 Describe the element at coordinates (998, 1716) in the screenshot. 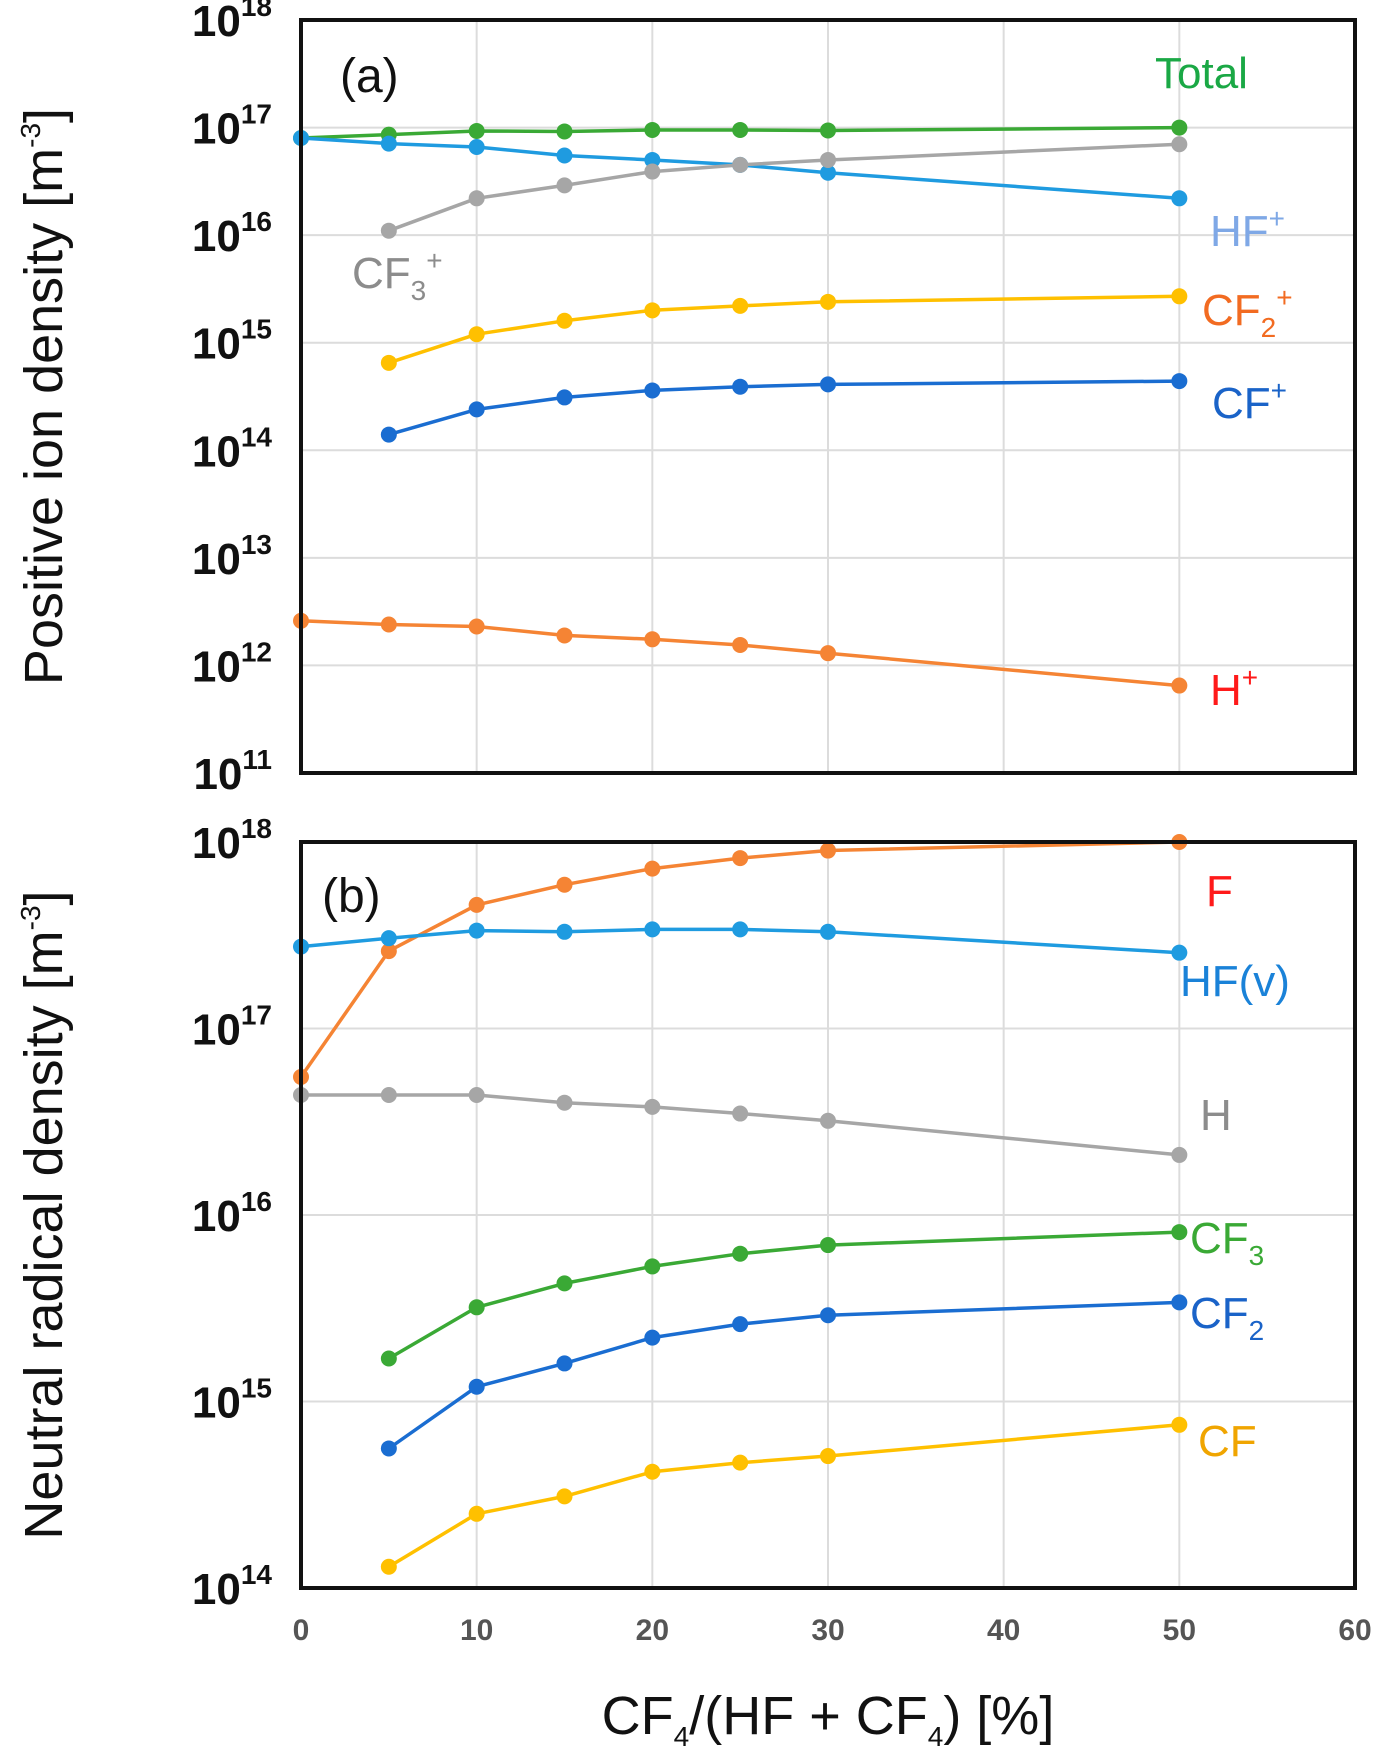

I see `x-axis-title-text: ) [%]` at that location.